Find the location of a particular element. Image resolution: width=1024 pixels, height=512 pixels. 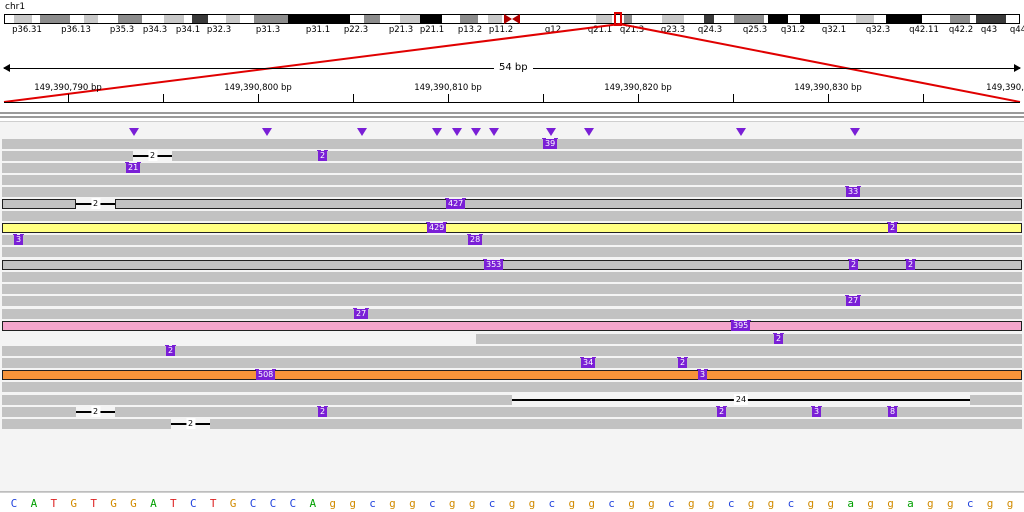

chromosome-ideogram is located at coordinates (512, 19).